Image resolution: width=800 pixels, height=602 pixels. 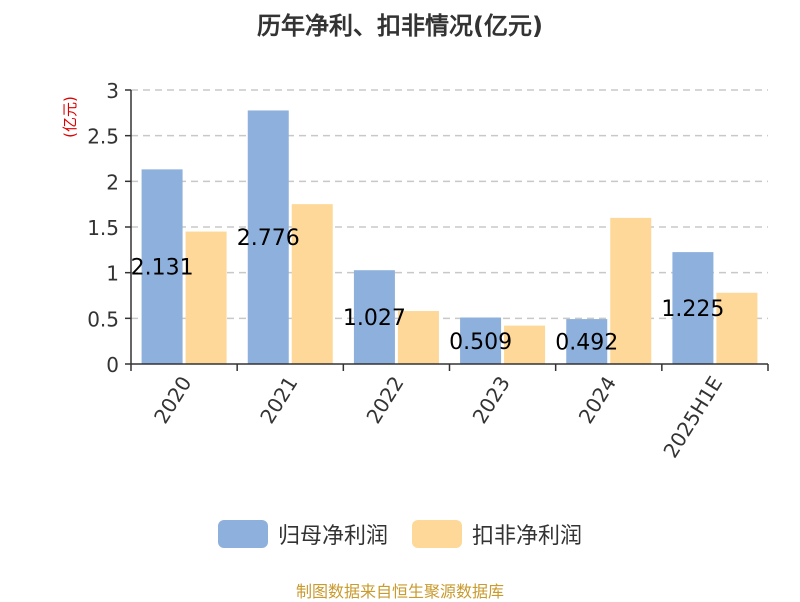 I want to click on x-tick-label: 2020, so click(x=172, y=400).